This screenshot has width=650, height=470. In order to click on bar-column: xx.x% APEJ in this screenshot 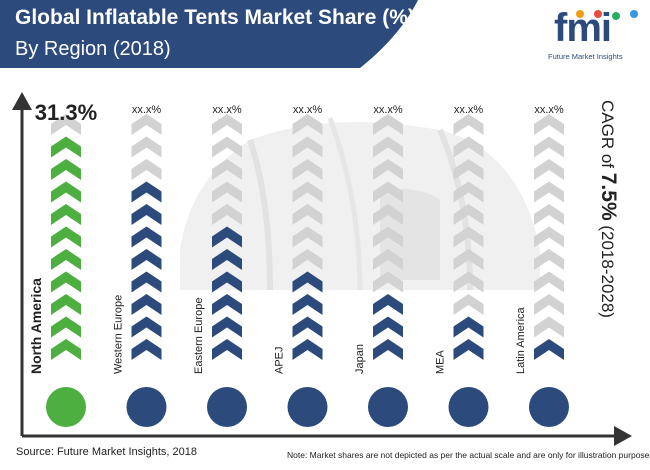, I will do `click(301, 265)`.